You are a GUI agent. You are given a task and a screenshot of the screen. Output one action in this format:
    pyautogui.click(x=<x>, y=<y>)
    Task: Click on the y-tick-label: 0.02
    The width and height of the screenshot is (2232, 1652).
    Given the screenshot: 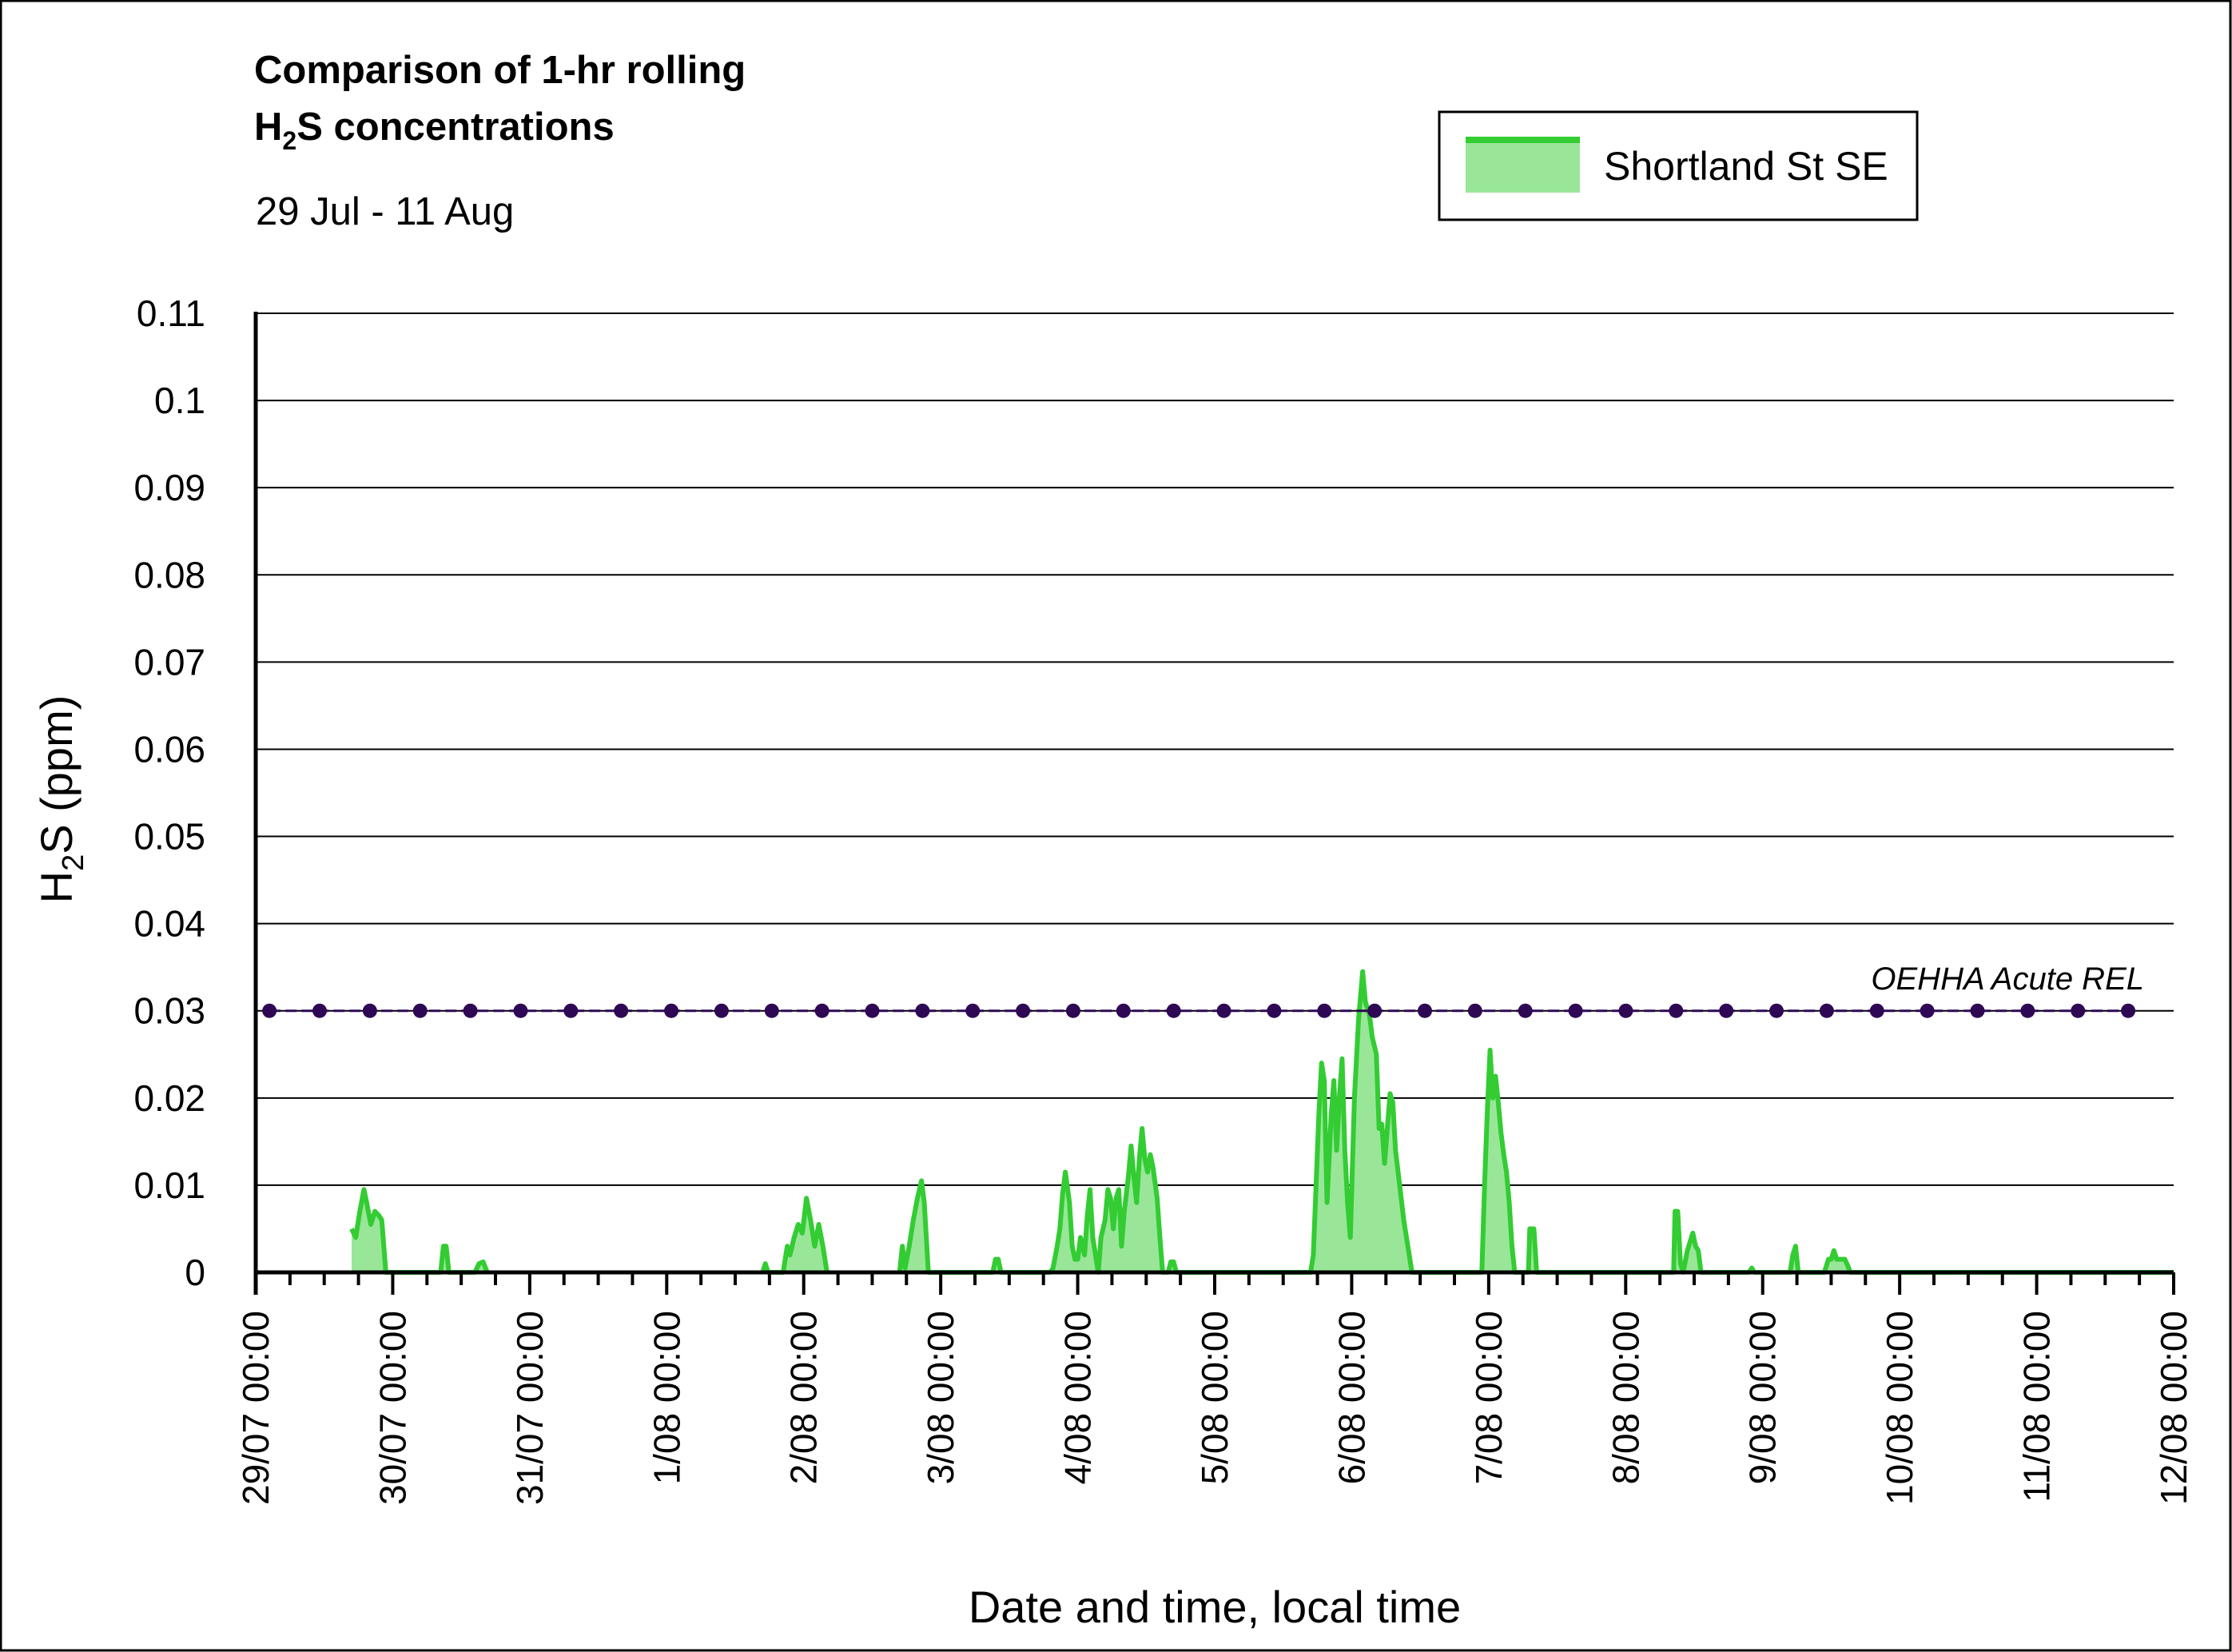 What is the action you would take?
    pyautogui.click(x=169, y=1098)
    